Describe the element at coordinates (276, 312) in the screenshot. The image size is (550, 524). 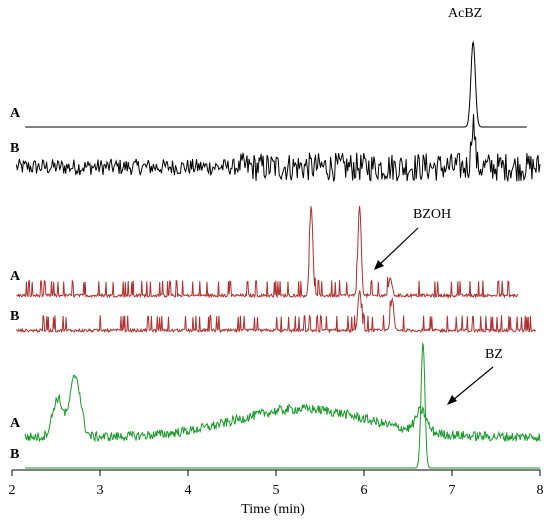
I see `bzoh-trace-b` at that location.